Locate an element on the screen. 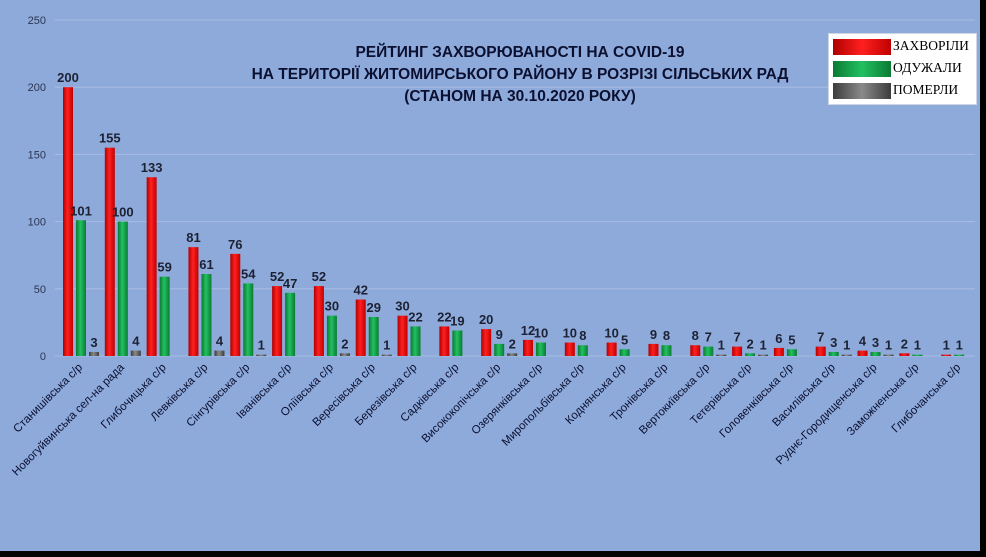 This screenshot has height=557, width=986. data-label: 20 is located at coordinates (486, 319).